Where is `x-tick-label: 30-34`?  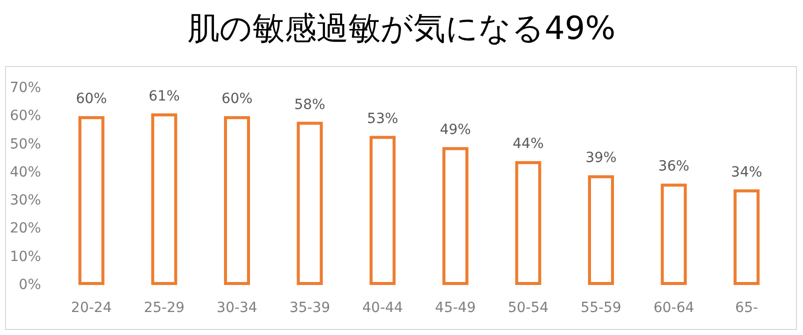
x-tick-label: 30-34 is located at coordinates (237, 308).